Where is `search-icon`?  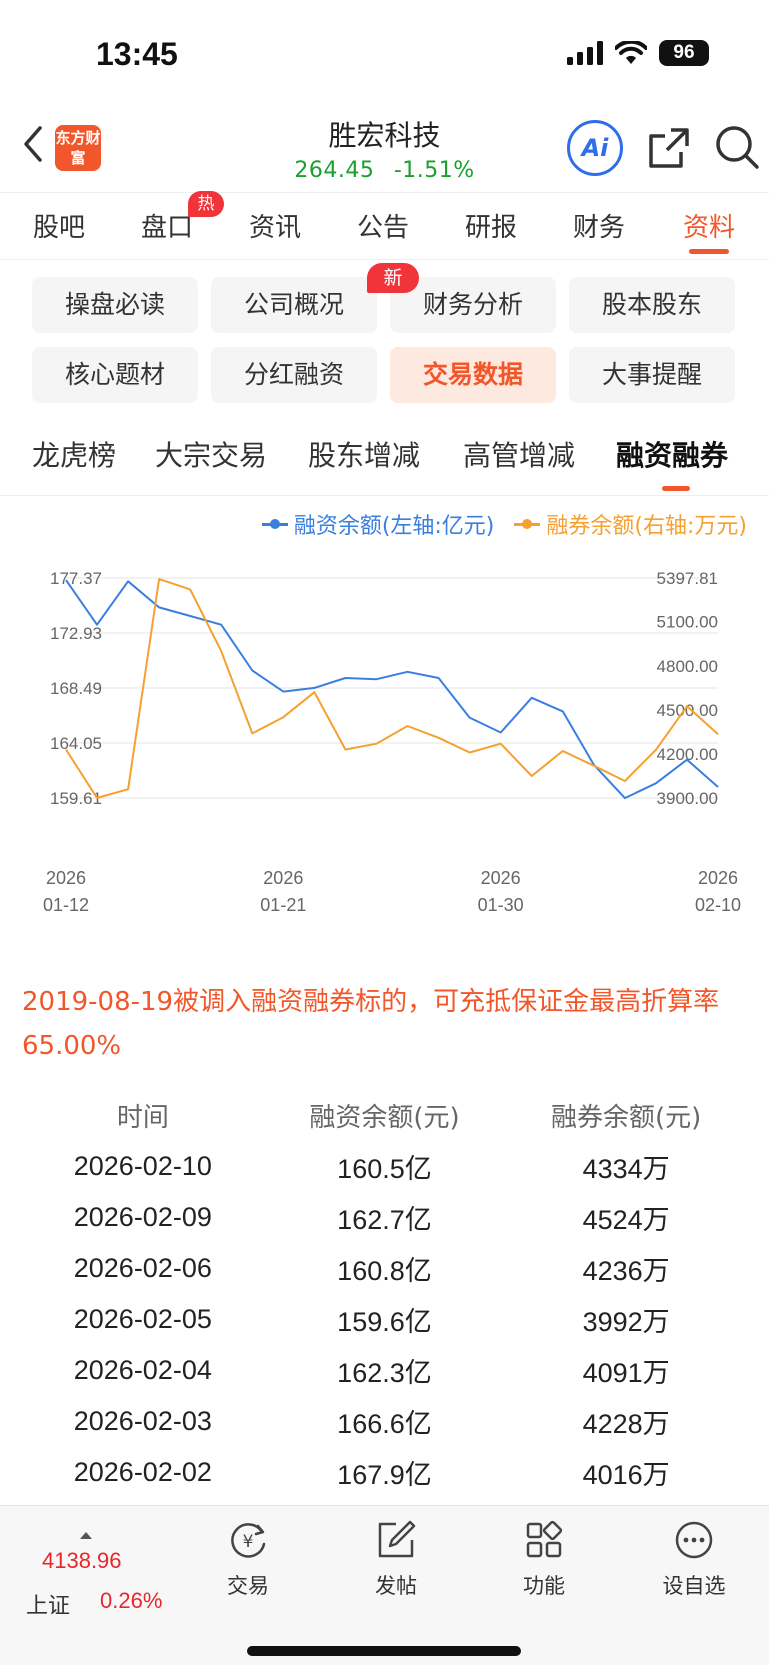 search-icon is located at coordinates (737, 147).